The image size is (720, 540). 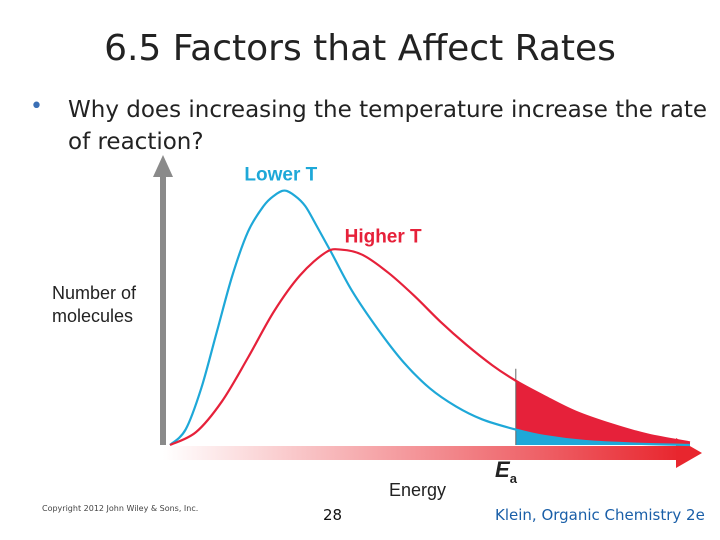 I want to click on activation-energy-label: Ea, so click(x=506, y=471).